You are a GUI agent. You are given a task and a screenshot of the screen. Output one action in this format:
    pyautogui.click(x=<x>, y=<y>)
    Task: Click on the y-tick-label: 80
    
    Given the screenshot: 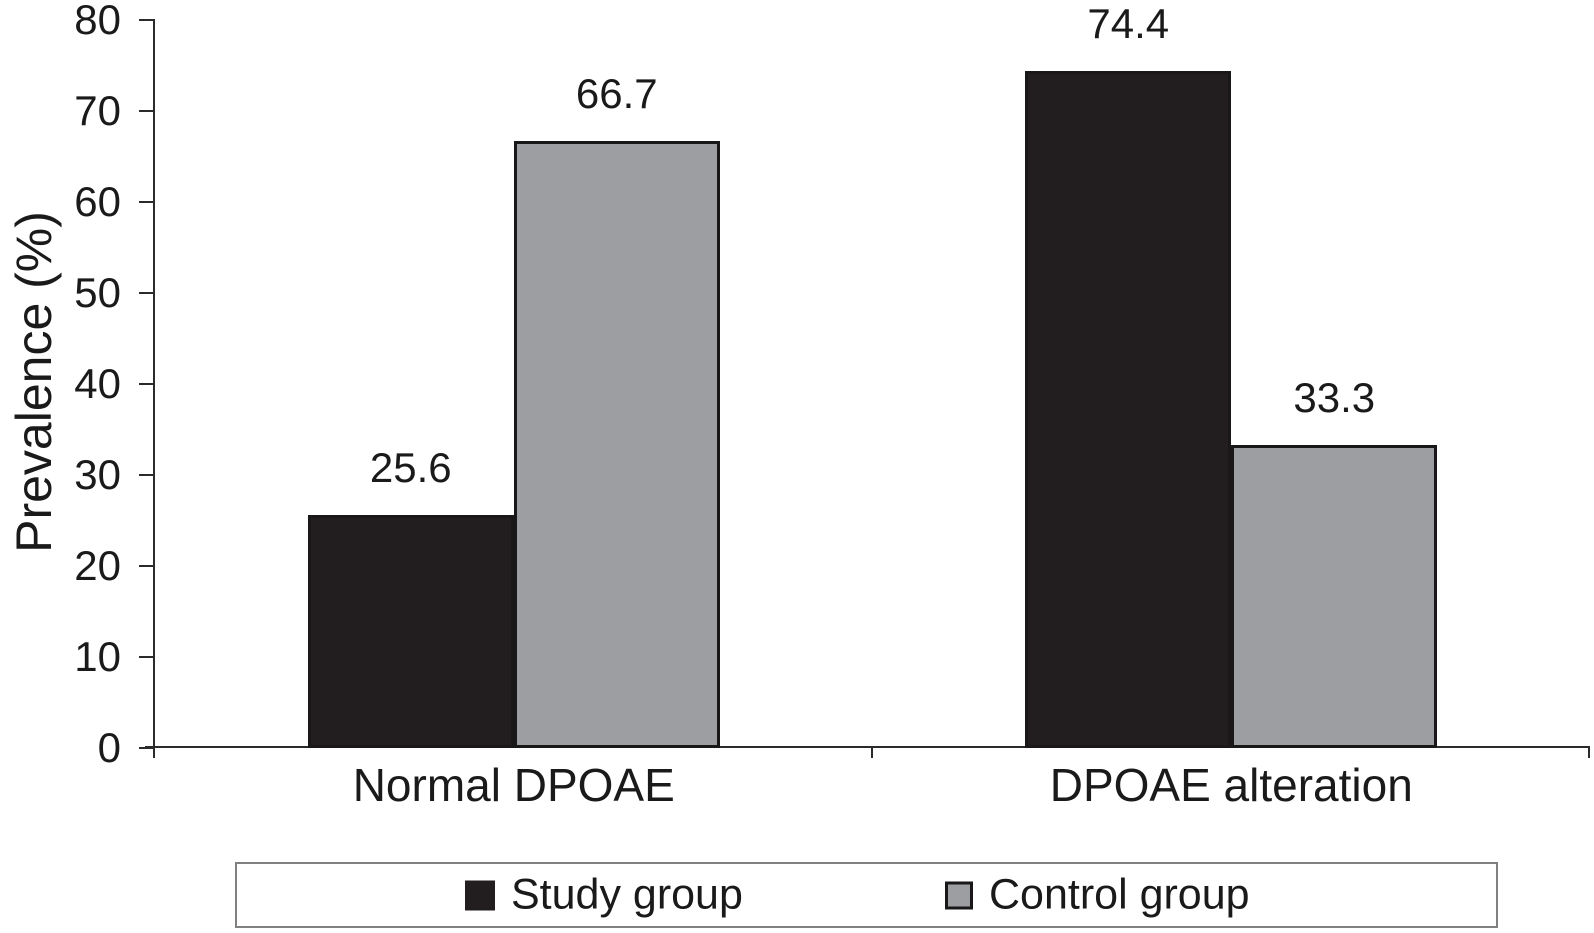 What is the action you would take?
    pyautogui.click(x=97, y=21)
    